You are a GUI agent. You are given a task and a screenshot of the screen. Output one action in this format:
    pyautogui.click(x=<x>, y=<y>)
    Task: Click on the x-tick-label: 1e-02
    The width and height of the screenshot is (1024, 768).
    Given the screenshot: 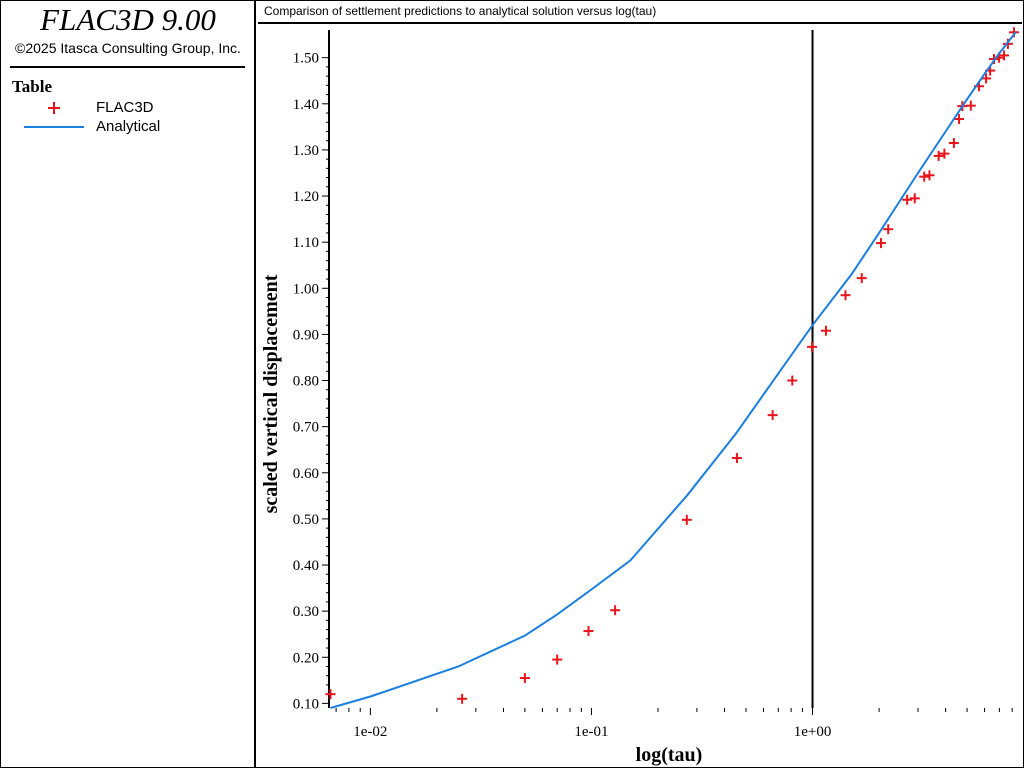 What is the action you would take?
    pyautogui.click(x=370, y=732)
    